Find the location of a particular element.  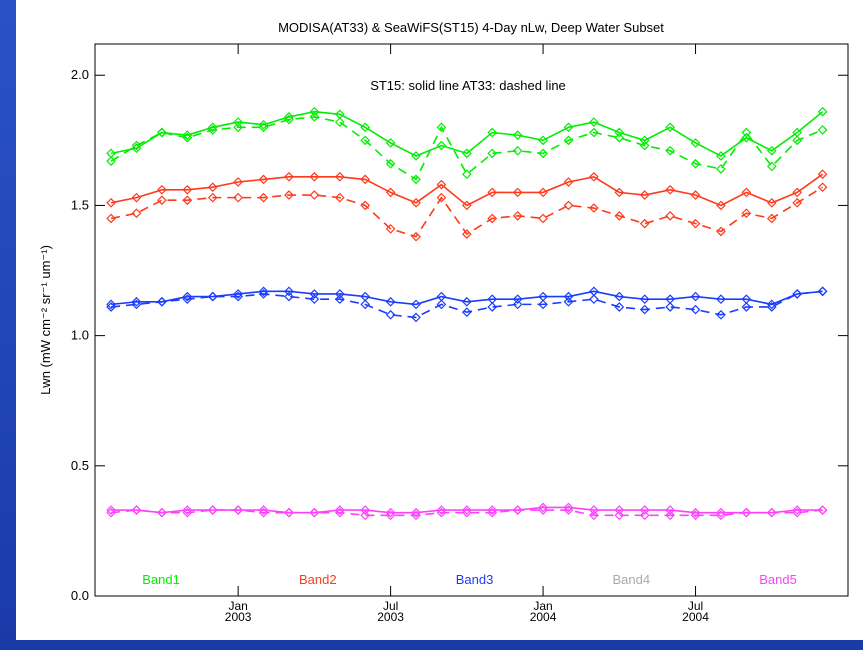

legend-label: Band4 is located at coordinates (631, 579).